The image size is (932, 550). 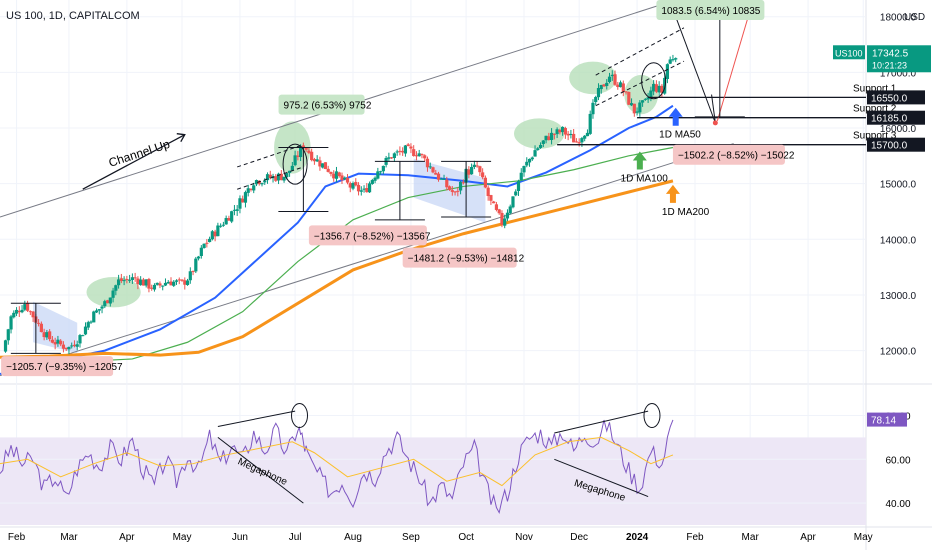 I want to click on price-axis-tick: 12000.0, so click(x=898, y=352).